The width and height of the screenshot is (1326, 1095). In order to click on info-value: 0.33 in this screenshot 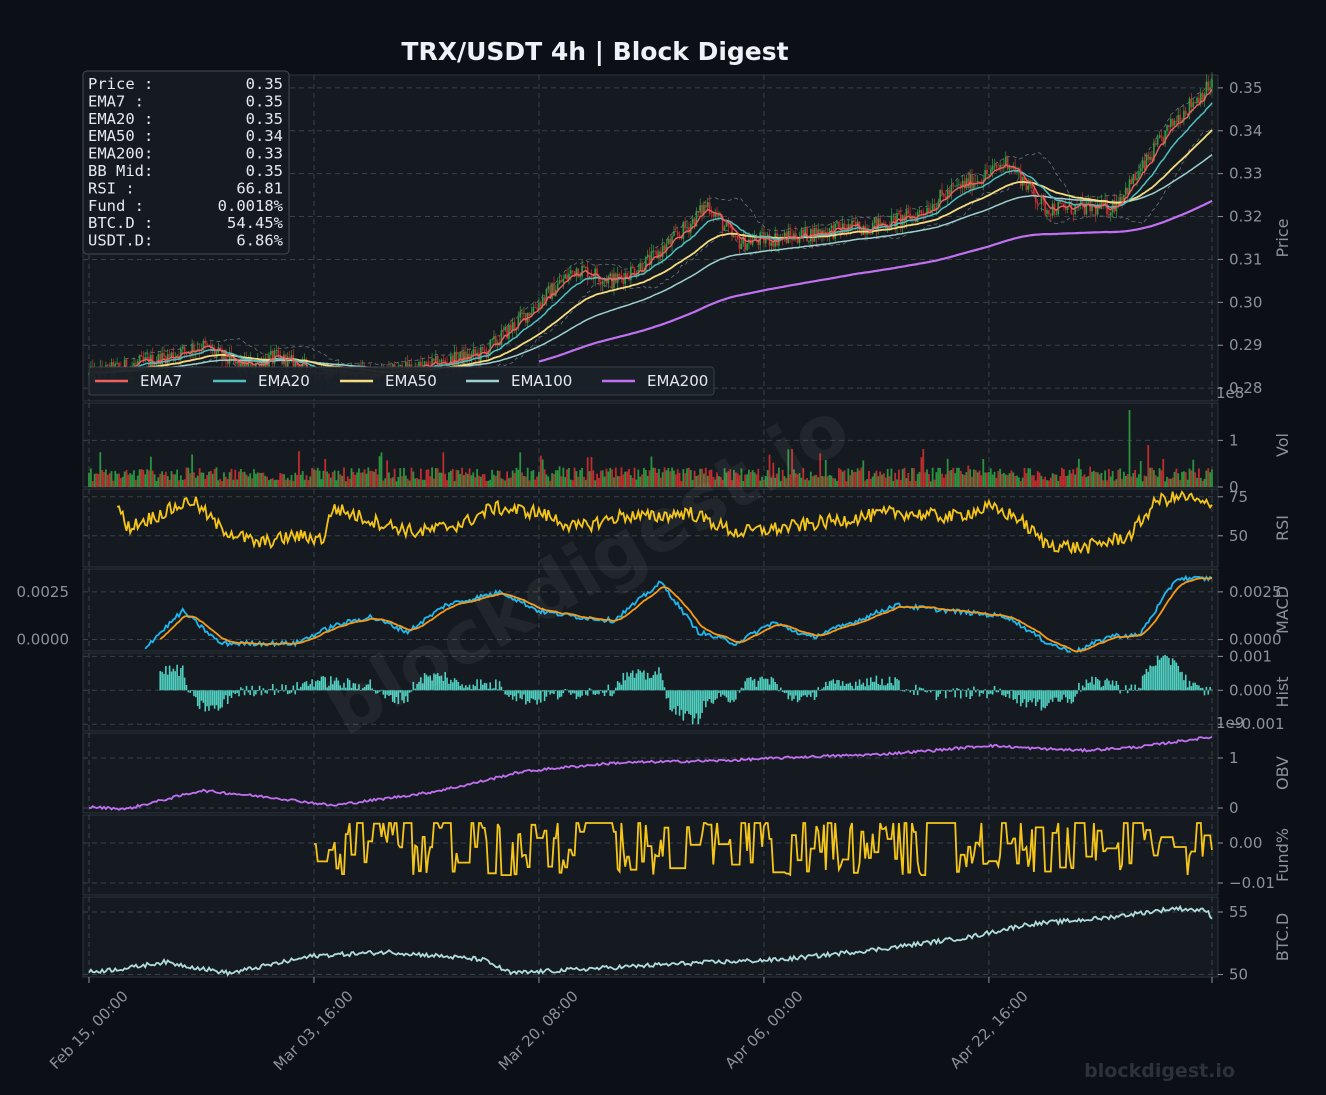, I will do `click(264, 154)`.